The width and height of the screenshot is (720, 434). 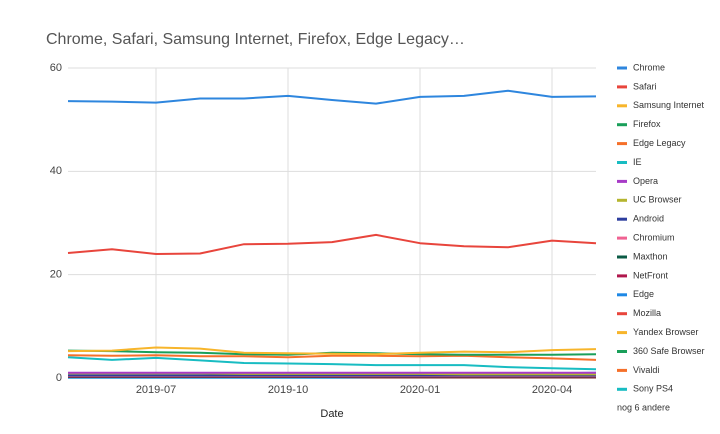 What do you see at coordinates (649, 67) in the screenshot?
I see `legend-label: Chrome` at bounding box center [649, 67].